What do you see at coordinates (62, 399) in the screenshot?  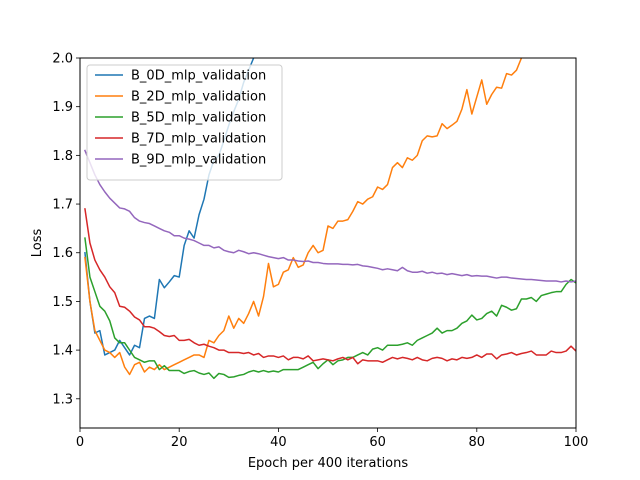 I see `y-tick-label: 1.3` at bounding box center [62, 399].